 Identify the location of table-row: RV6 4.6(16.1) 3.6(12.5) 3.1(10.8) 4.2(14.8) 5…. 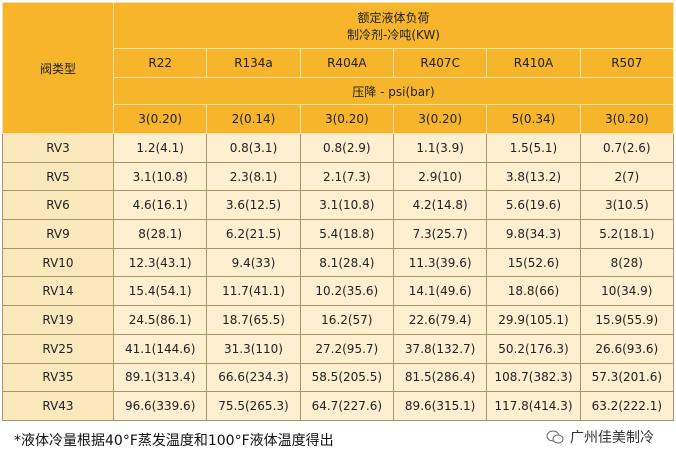
(338, 205).